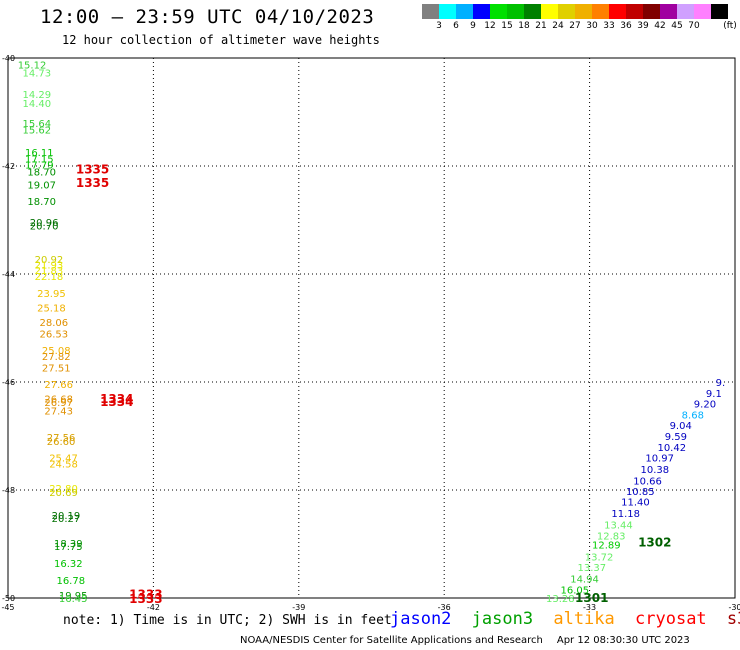  What do you see at coordinates (37, 95) in the screenshot?
I see `wave-height-label: 14.29` at bounding box center [37, 95].